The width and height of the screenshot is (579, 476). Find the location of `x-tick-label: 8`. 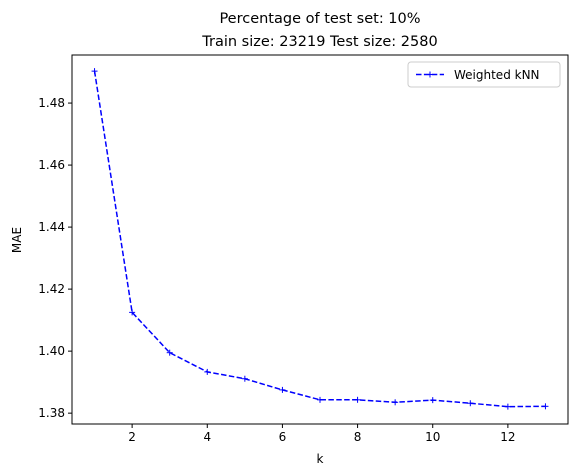

x-tick-label: 8 is located at coordinates (358, 437).